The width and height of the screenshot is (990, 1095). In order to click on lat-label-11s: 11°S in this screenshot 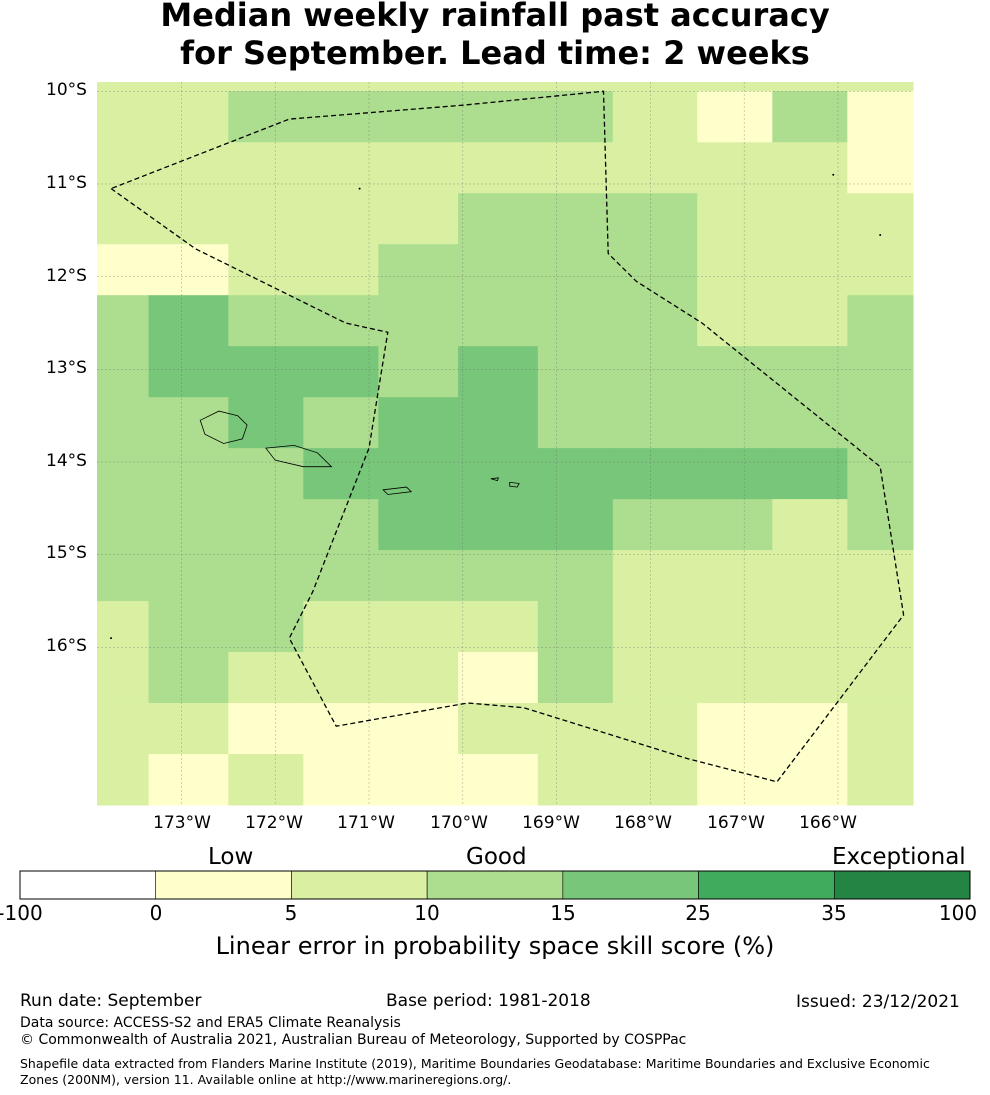, I will do `click(66, 183)`.